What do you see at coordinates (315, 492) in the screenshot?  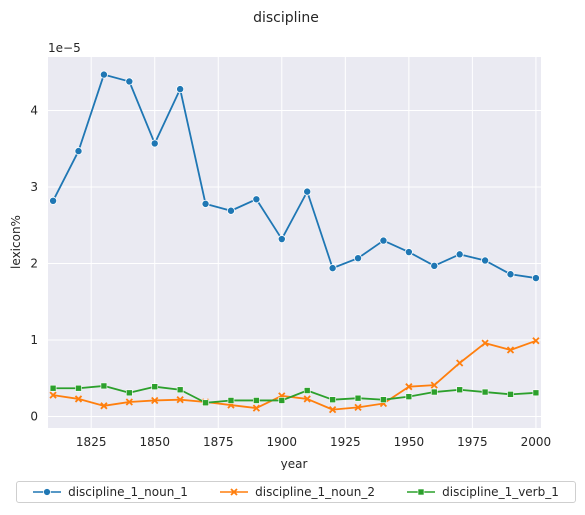 I see `legend-label: discipline_1_noun_2` at bounding box center [315, 492].